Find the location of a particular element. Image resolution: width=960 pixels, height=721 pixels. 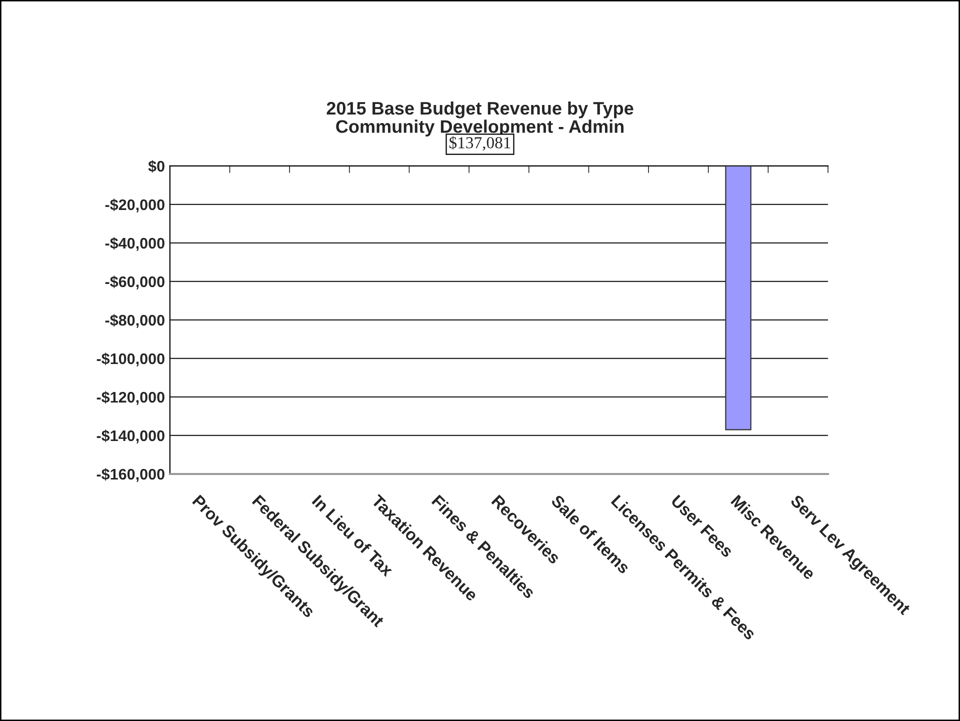

y-tick-label: -$40,000 is located at coordinates (134, 244).